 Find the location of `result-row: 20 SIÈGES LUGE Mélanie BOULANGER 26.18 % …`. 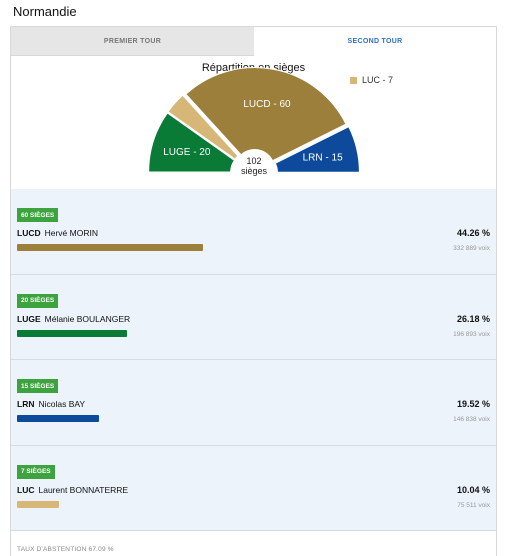

result-row: 20 SIÈGES LUGE Mélanie BOULANGER 26.18 % … is located at coordinates (253, 317).